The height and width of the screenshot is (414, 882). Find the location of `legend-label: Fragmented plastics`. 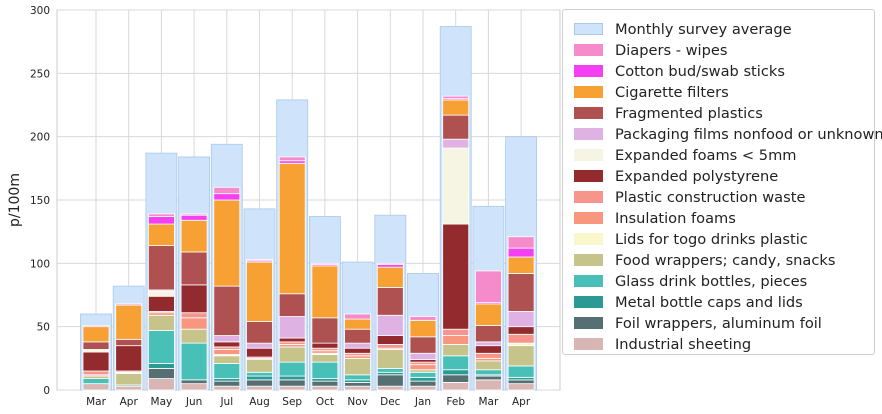

legend-label: Fragmented plastics is located at coordinates (689, 113).